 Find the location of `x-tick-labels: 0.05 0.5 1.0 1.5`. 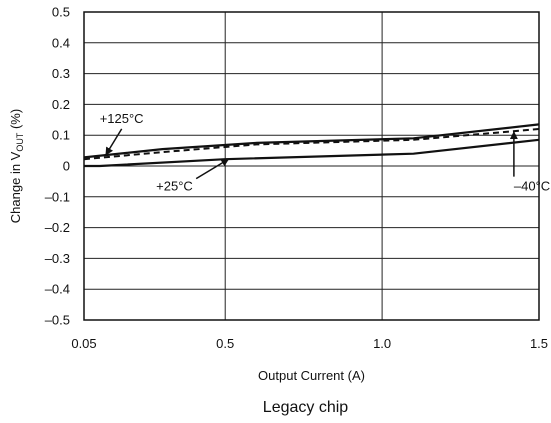

x-tick-labels: 0.05 0.5 1.0 1.5 is located at coordinates (309, 343).